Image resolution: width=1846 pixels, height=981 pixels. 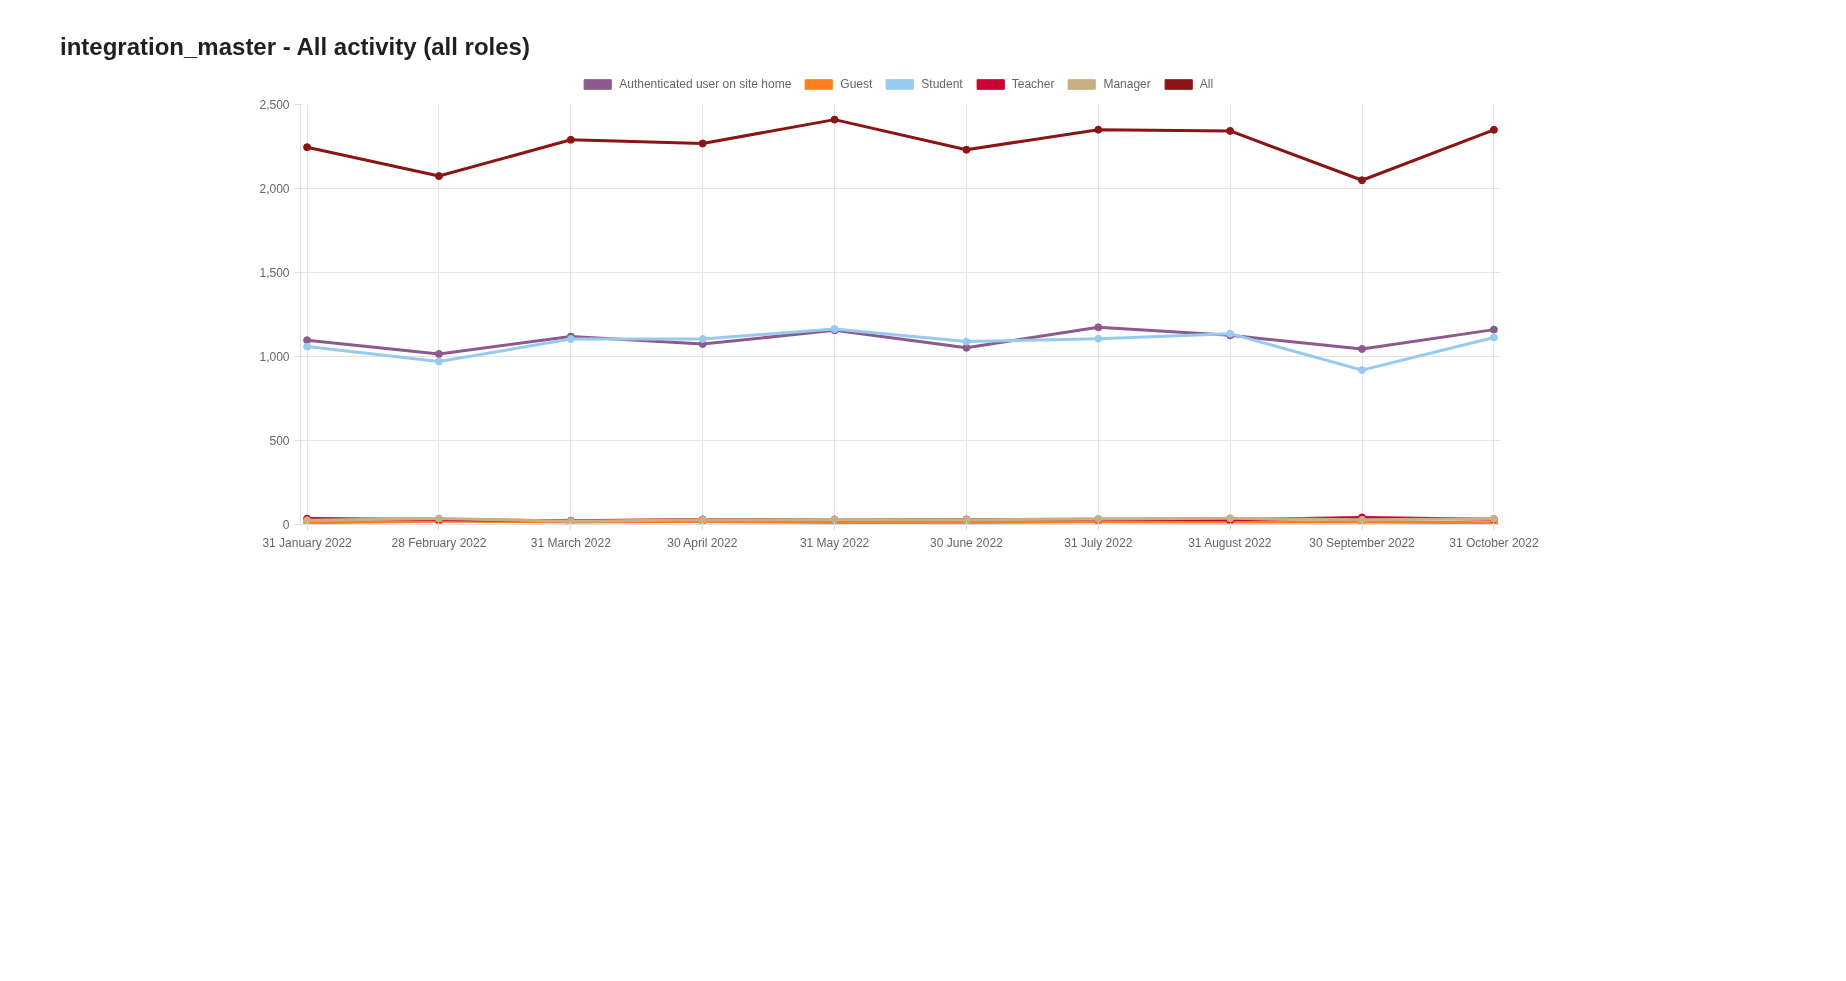 What do you see at coordinates (1098, 542) in the screenshot?
I see `x-tick-label: 31 July 2022` at bounding box center [1098, 542].